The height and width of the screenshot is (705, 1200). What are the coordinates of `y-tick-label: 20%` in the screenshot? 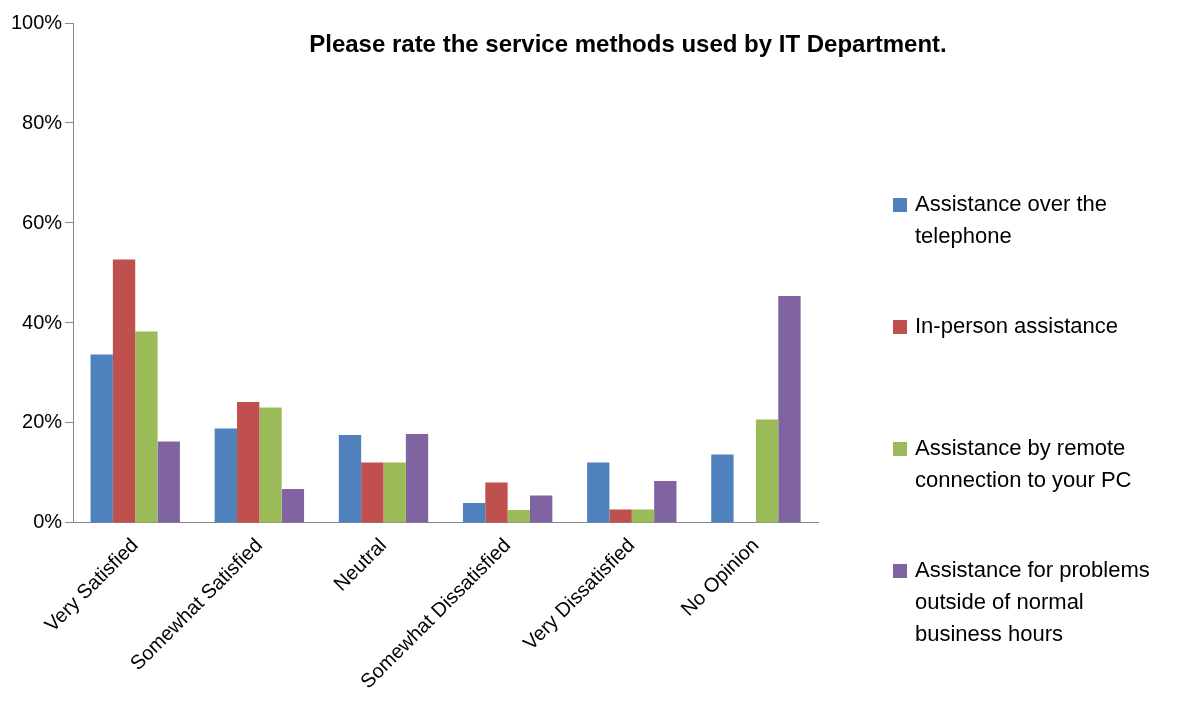 It's located at (42, 421).